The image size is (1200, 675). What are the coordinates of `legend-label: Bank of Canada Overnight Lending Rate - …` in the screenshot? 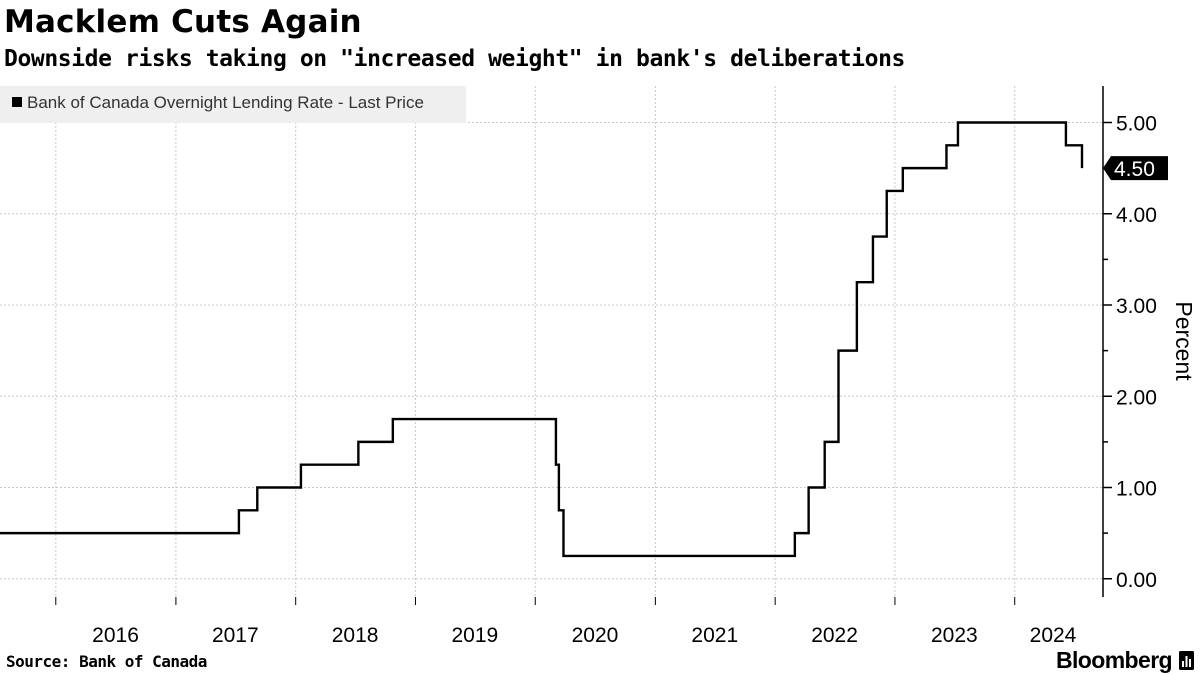 It's located at (225, 102).